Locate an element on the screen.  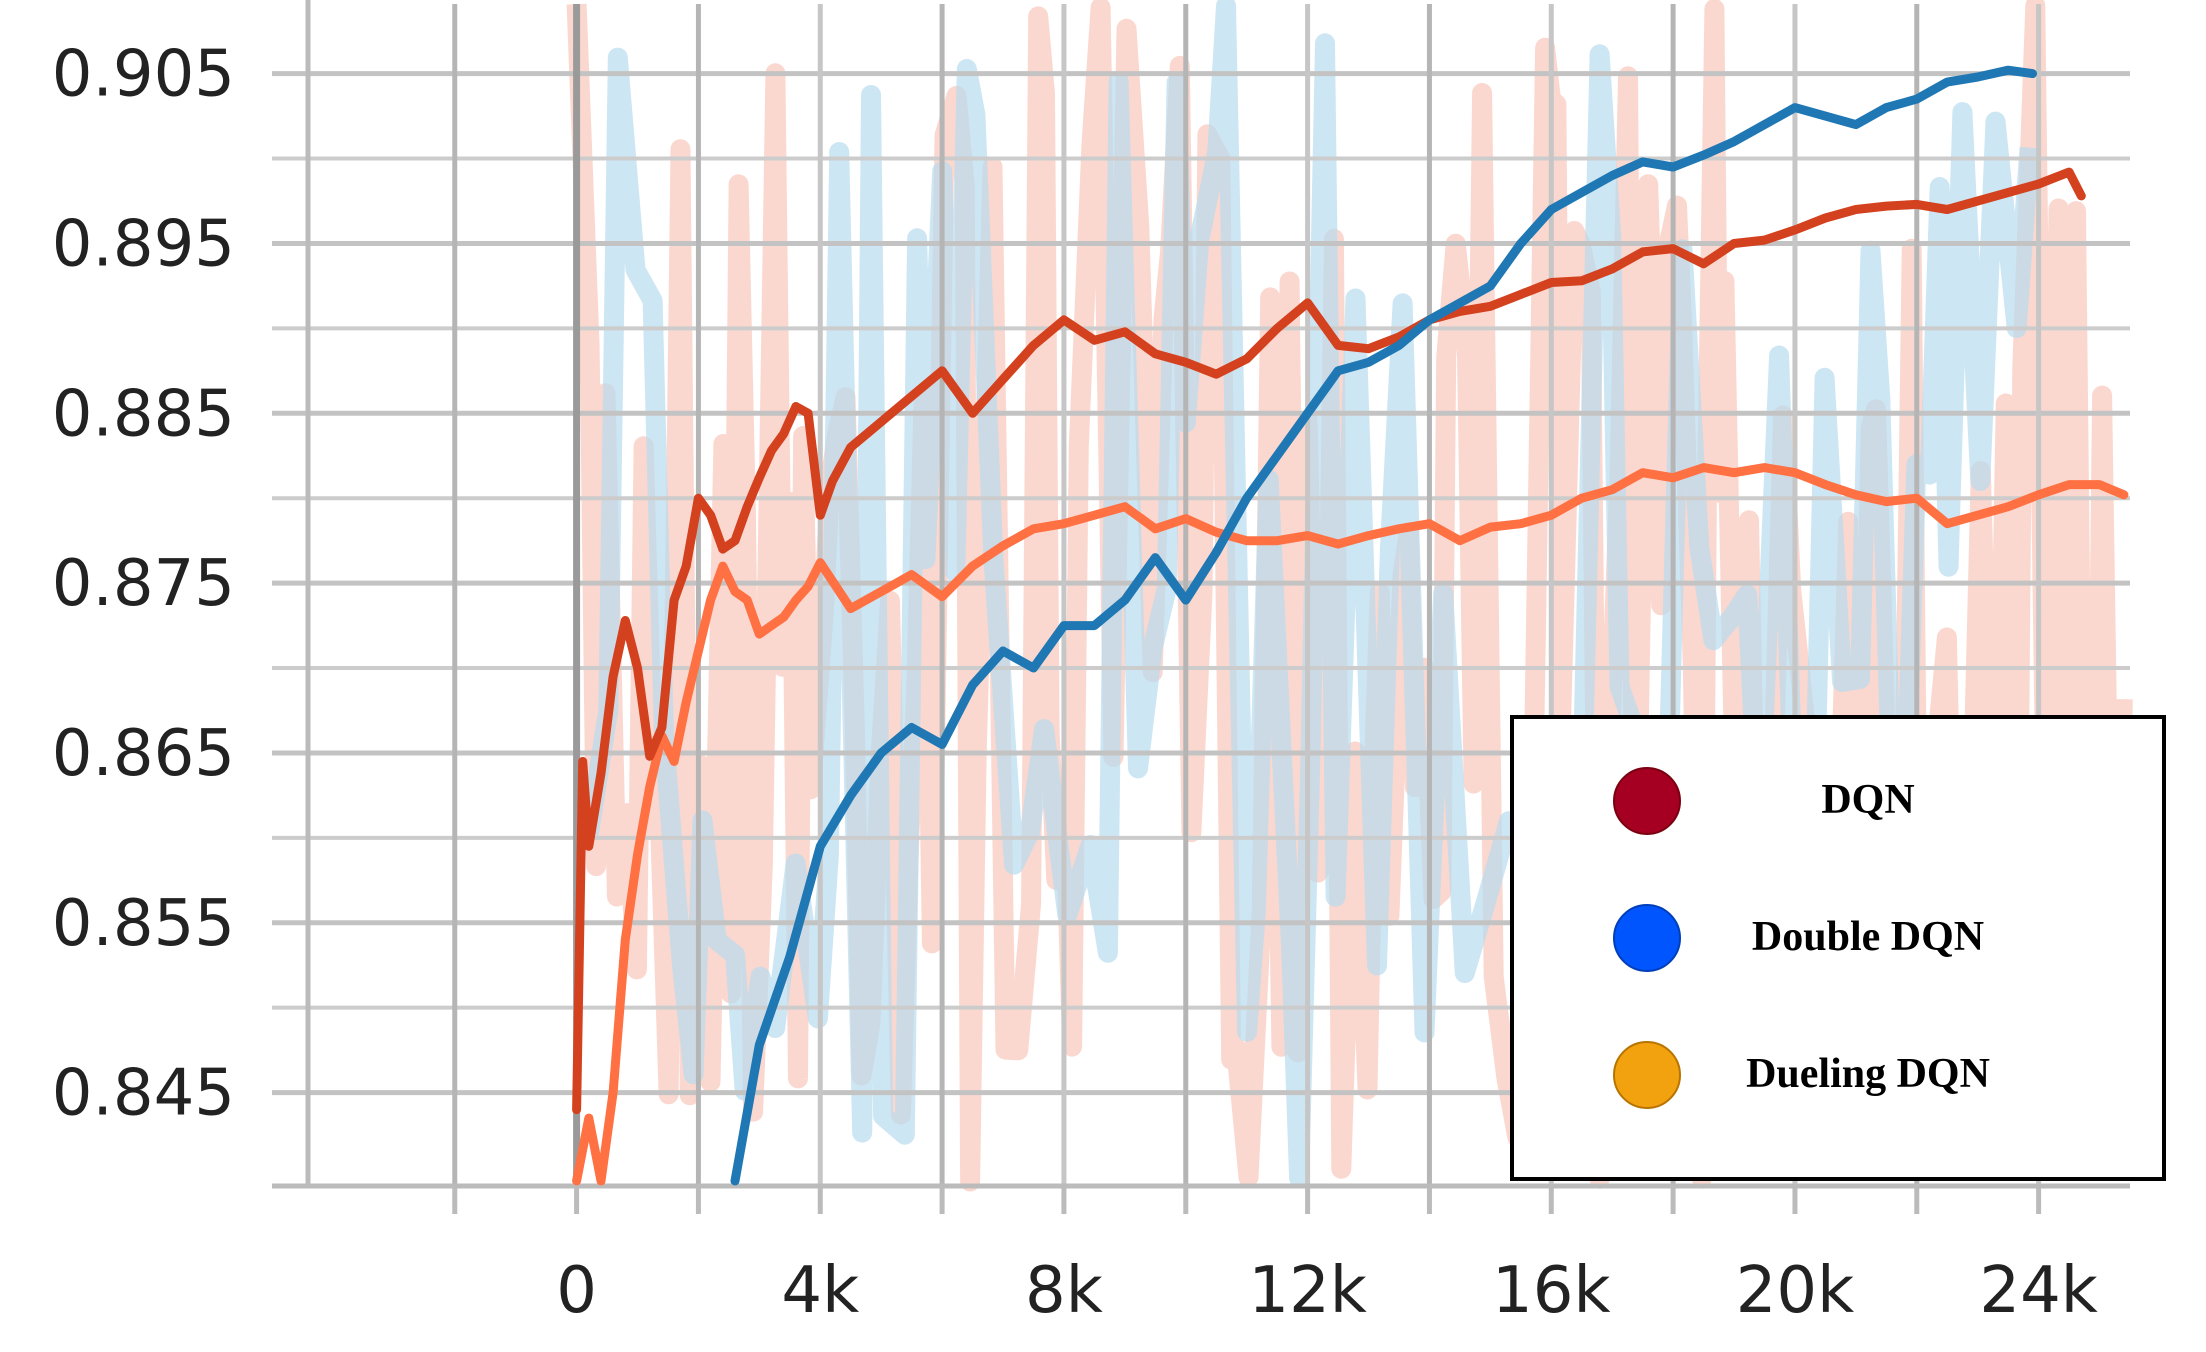
legend-marker-double-dqn is located at coordinates (1647, 938).